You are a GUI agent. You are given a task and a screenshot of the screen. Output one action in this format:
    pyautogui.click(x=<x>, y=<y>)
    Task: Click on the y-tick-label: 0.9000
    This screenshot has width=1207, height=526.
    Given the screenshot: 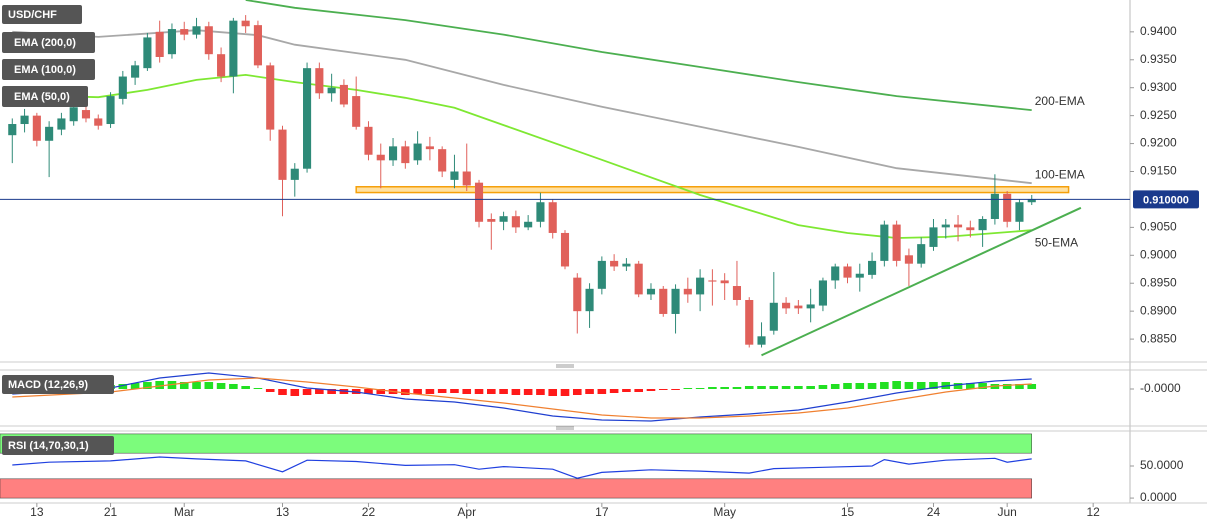 What is the action you would take?
    pyautogui.click(x=1158, y=254)
    